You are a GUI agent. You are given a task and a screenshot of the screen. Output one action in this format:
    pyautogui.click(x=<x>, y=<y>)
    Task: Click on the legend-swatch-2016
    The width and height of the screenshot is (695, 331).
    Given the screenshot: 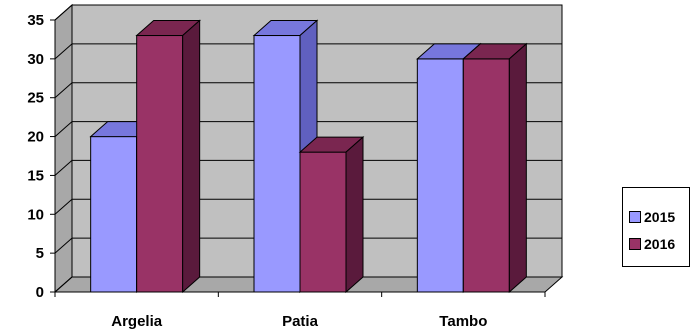 What is the action you would take?
    pyautogui.click(x=635, y=244)
    